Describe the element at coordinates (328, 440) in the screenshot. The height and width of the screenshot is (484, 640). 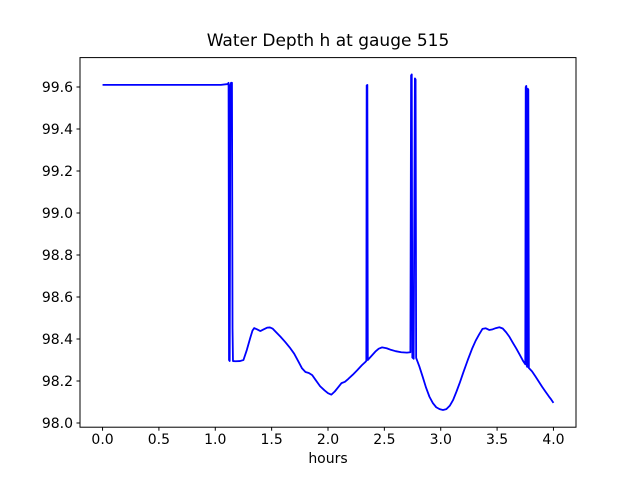
I see `x-tick-label: 2.0` at that location.